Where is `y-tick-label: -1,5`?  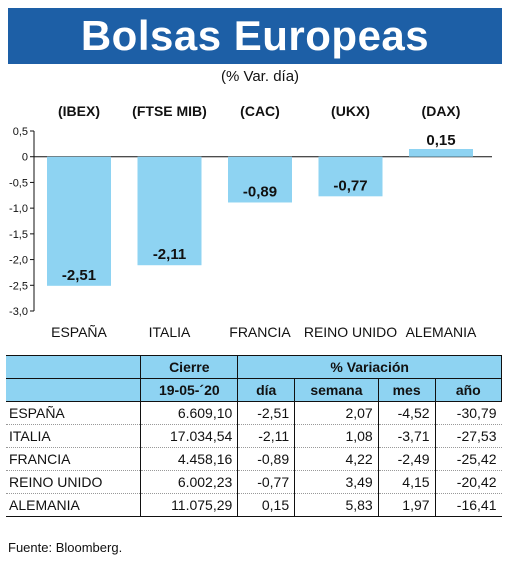
y-tick-label: -1,5 is located at coordinates (18, 235).